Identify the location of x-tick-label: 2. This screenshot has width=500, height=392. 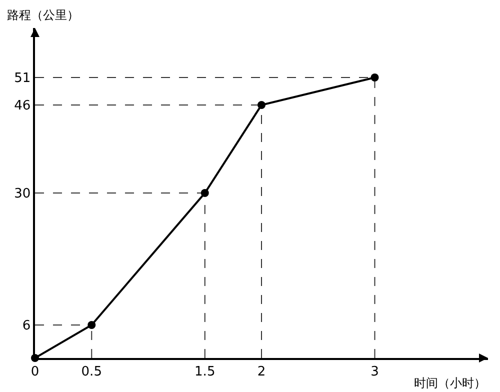
(261, 372).